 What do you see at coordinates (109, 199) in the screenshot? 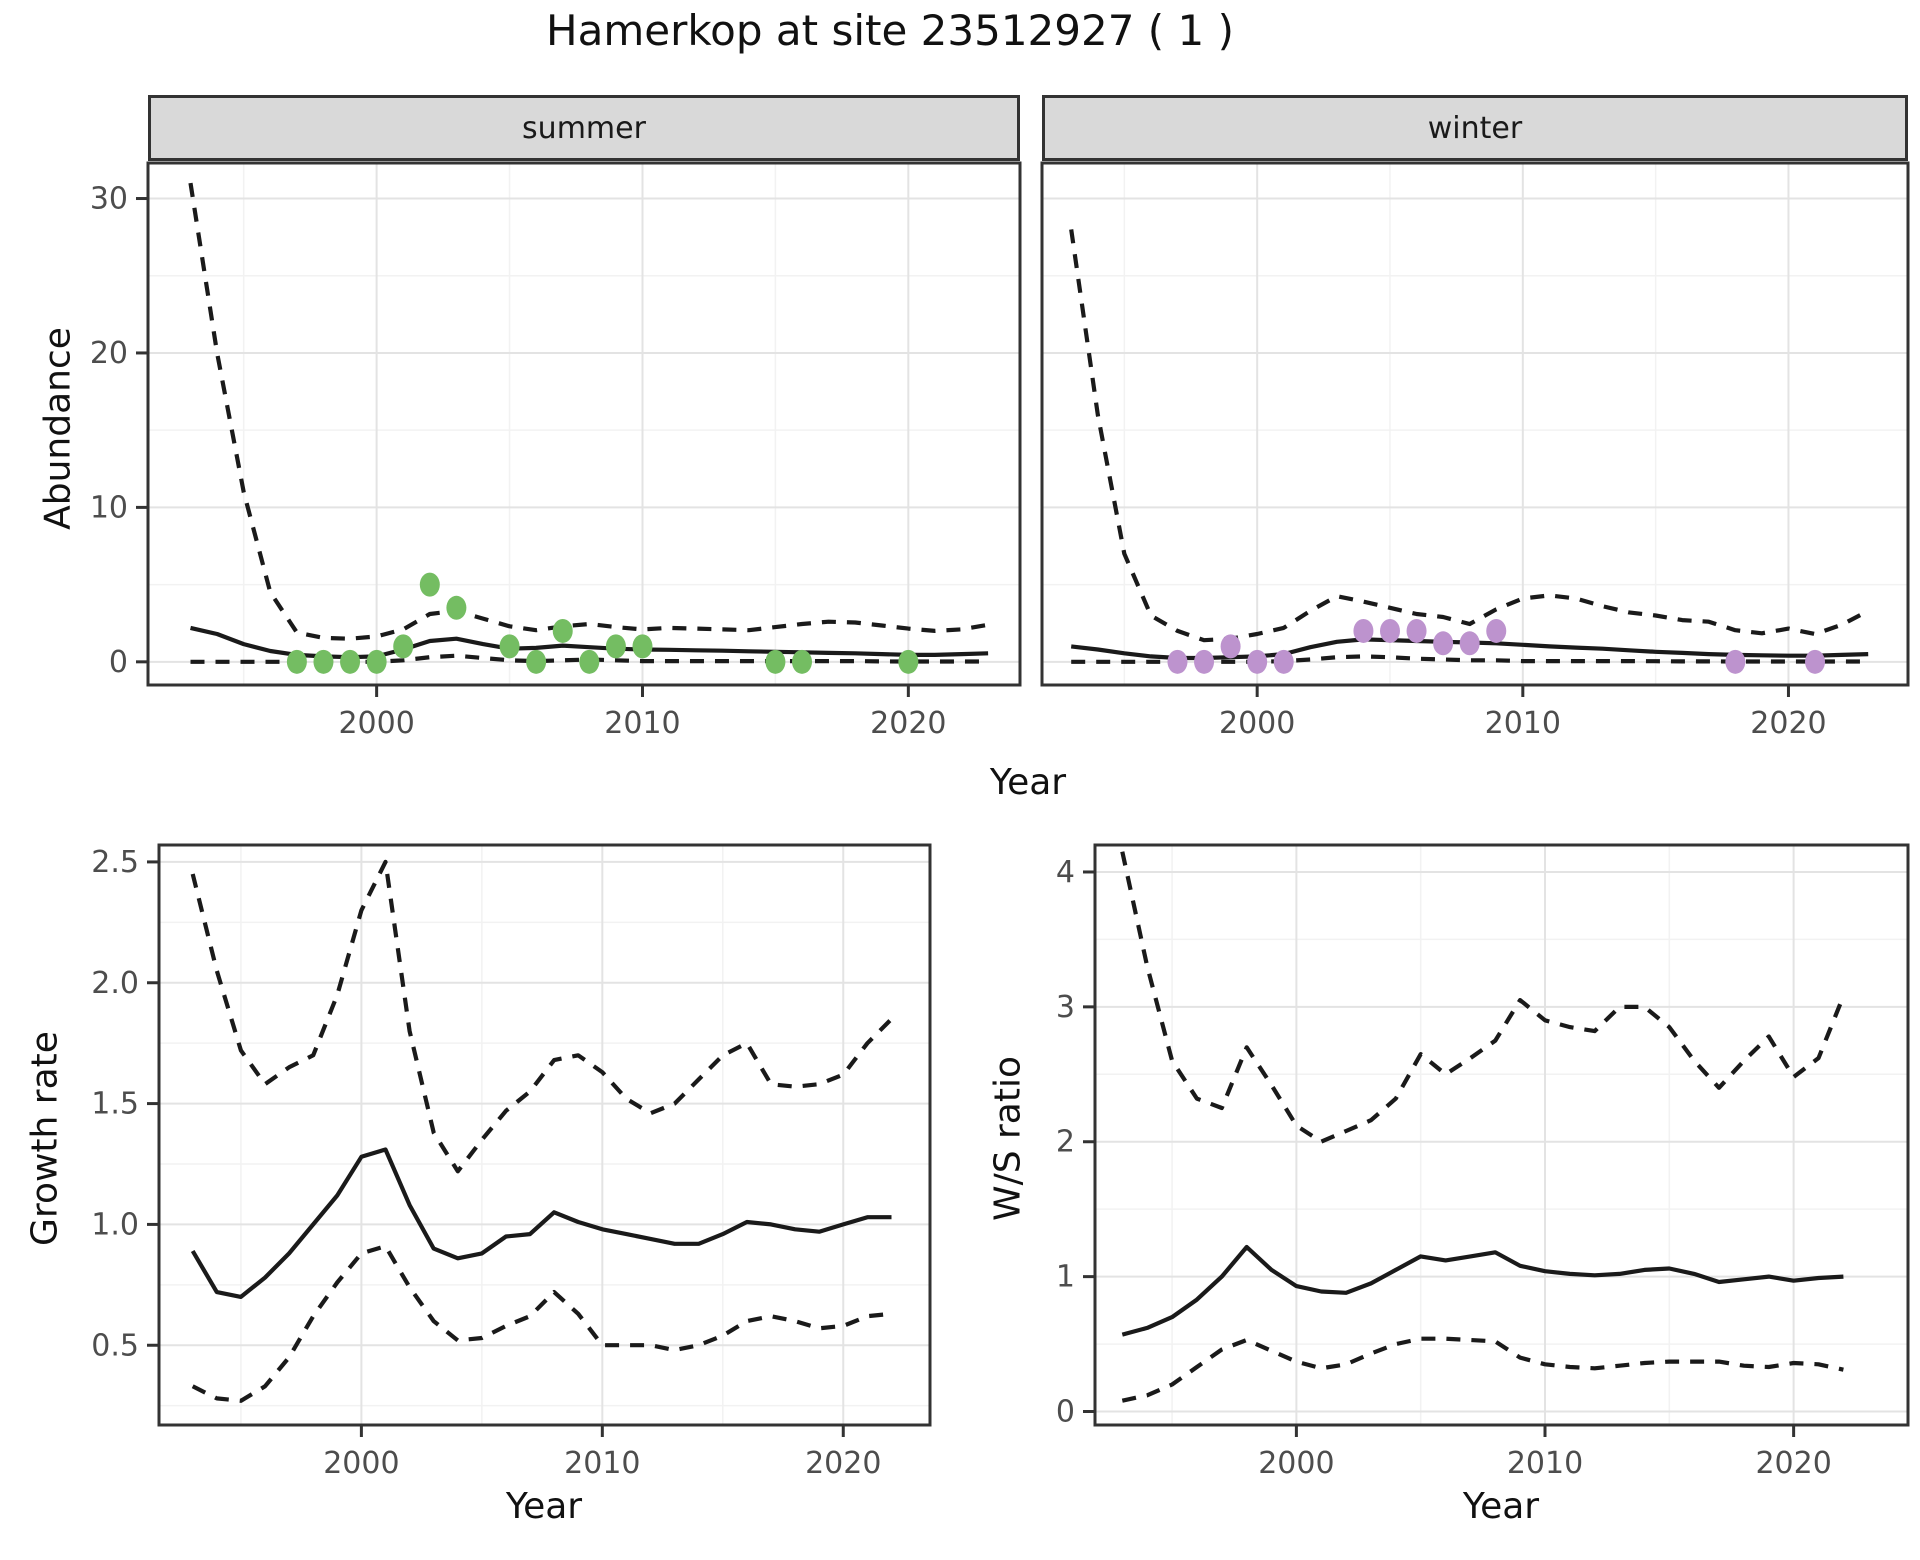
I see `svg-text: 30` at bounding box center [109, 199].